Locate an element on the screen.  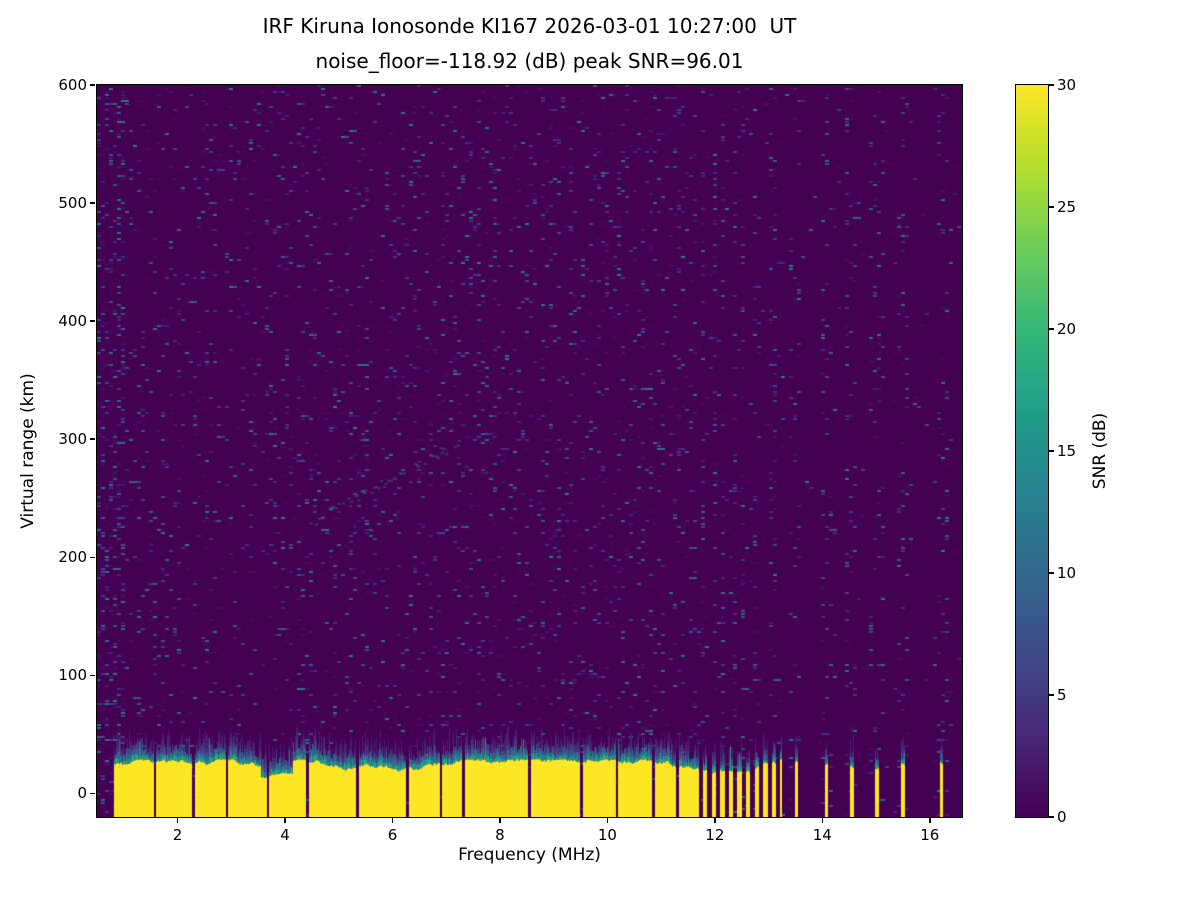
colorbar-tick-label: 5 is located at coordinates (1062, 695).